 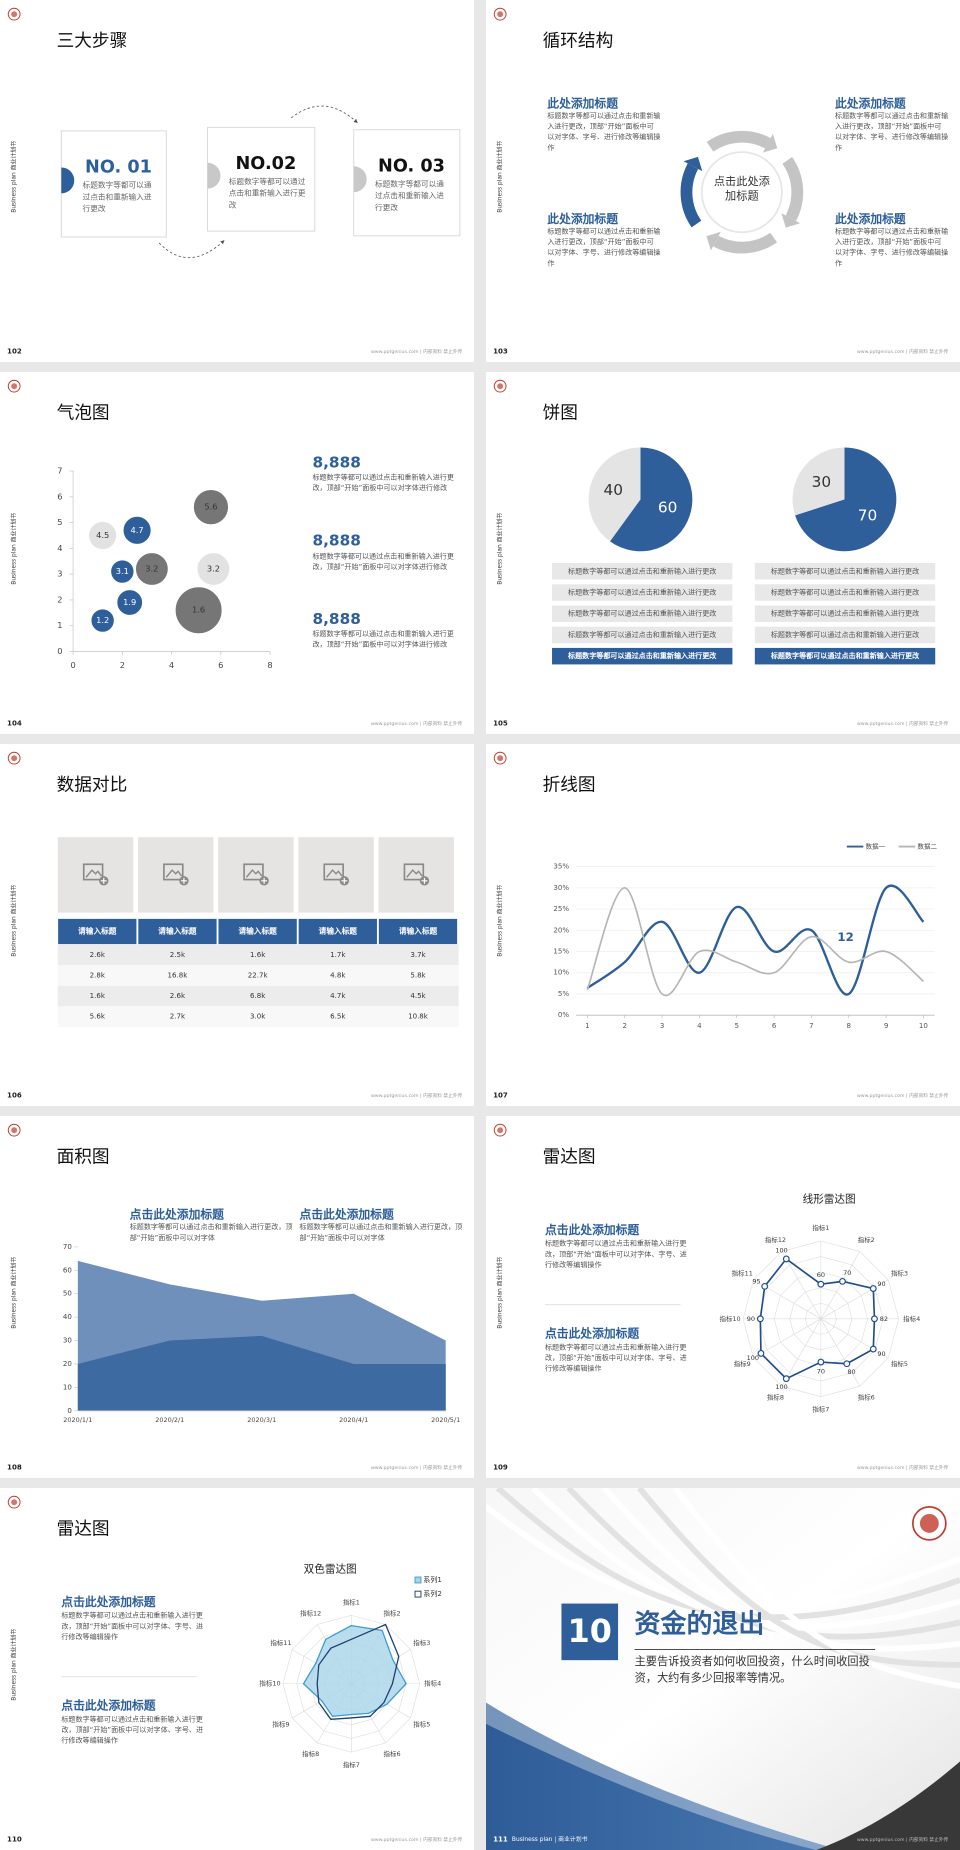 I want to click on x-tick-label: 6, so click(x=774, y=1025).